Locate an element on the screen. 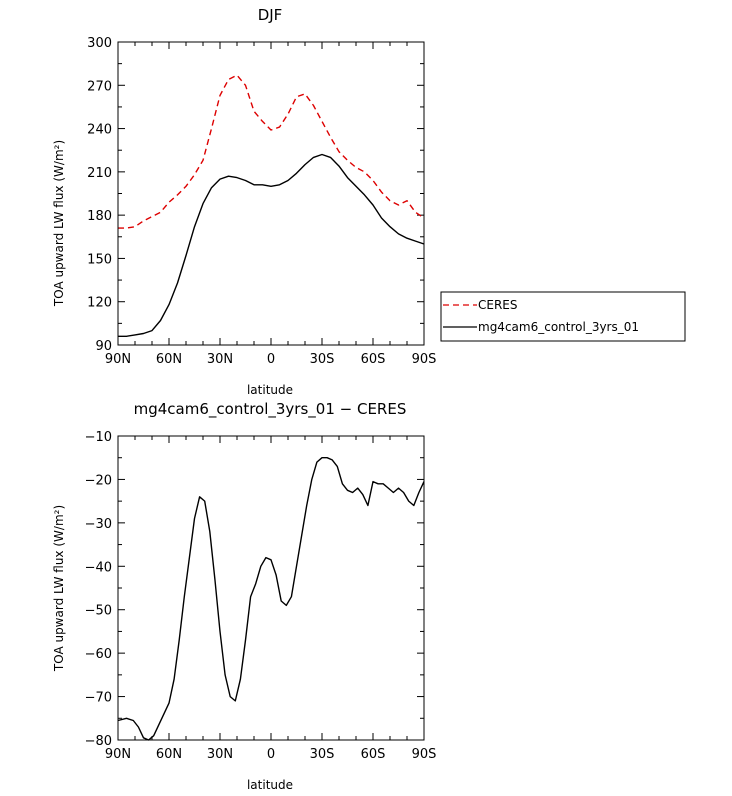  top-x-tick-label: 90S is located at coordinates (424, 359).